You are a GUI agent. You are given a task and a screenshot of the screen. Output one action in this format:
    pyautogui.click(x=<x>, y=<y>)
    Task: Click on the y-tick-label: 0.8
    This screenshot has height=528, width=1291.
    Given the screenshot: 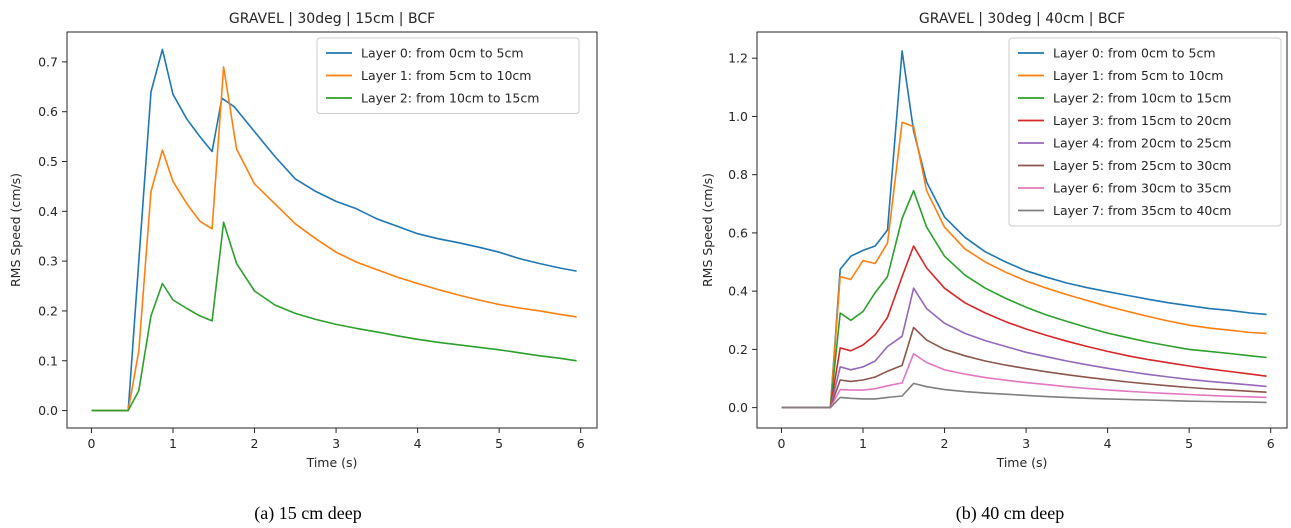 What is the action you would take?
    pyautogui.click(x=738, y=174)
    